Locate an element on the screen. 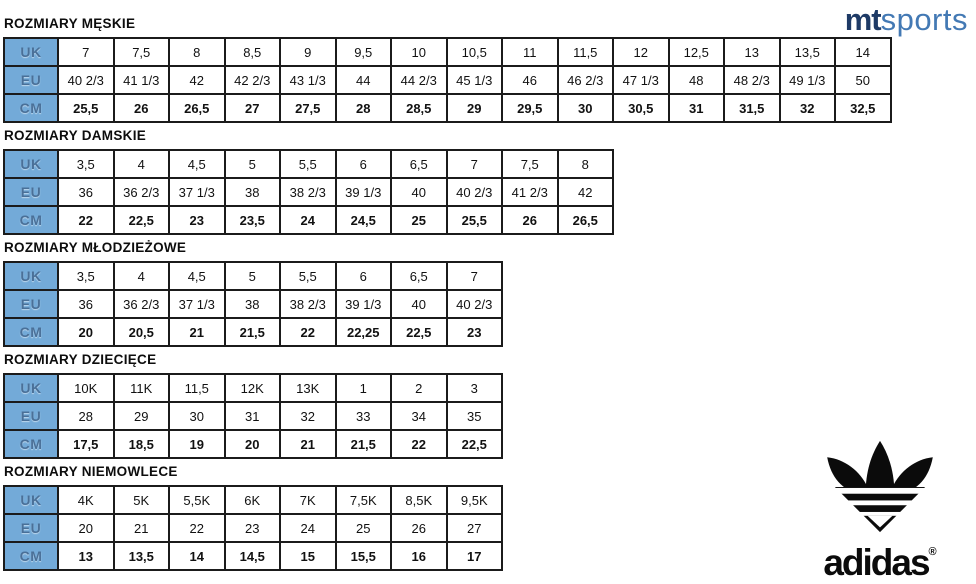 This screenshot has height=584, width=976. size-cell: 23 is located at coordinates (252, 528).